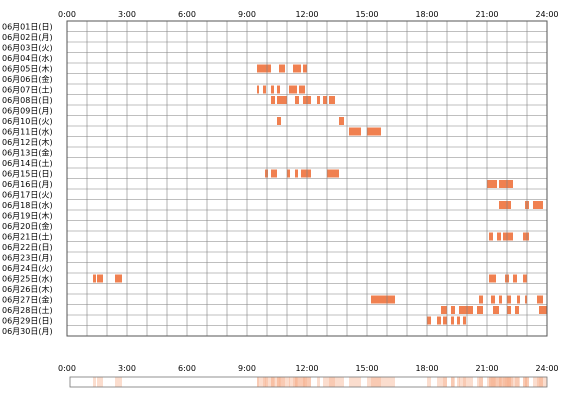 Image resolution: width=570 pixels, height=400 pixels. I want to click on summary-bar-border, so click(308, 382).